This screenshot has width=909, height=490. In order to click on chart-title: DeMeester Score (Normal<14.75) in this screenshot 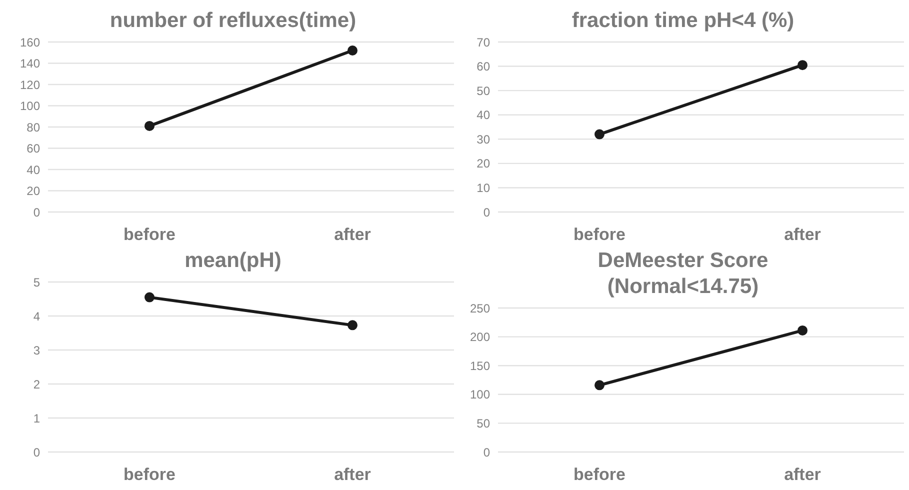, I will do `click(683, 274)`.